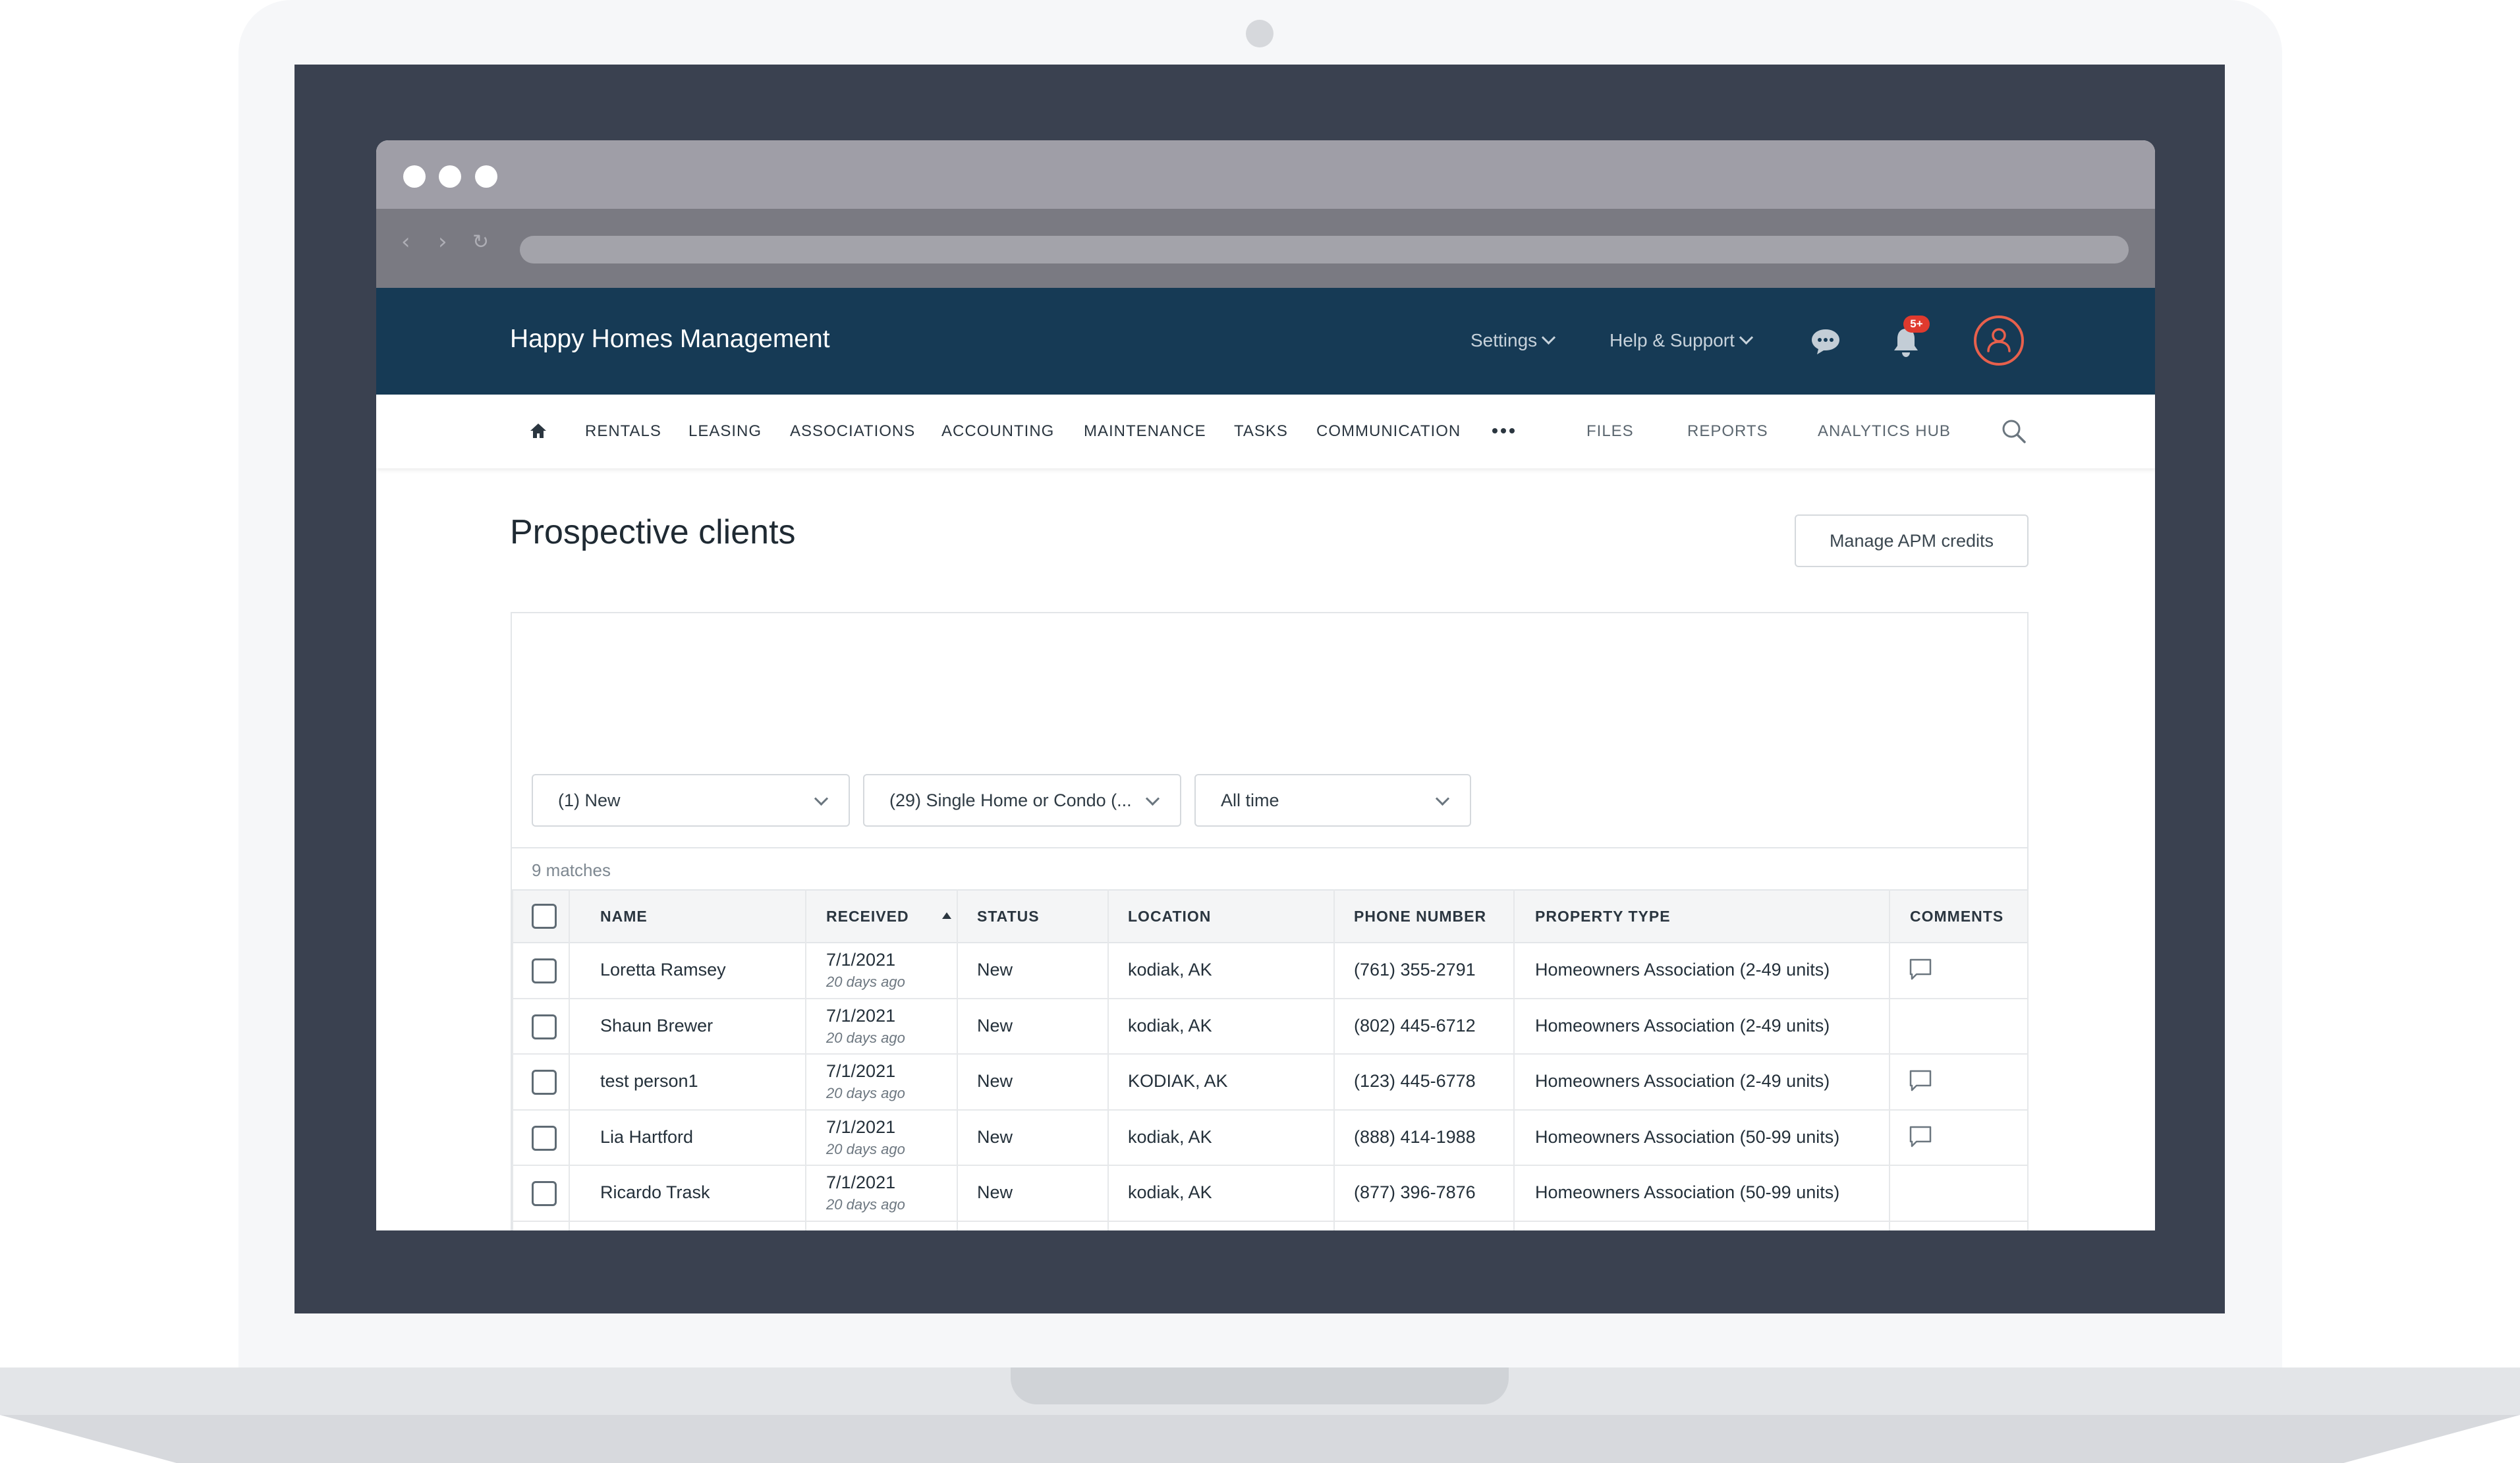  I want to click on table-header, so click(1269, 916).